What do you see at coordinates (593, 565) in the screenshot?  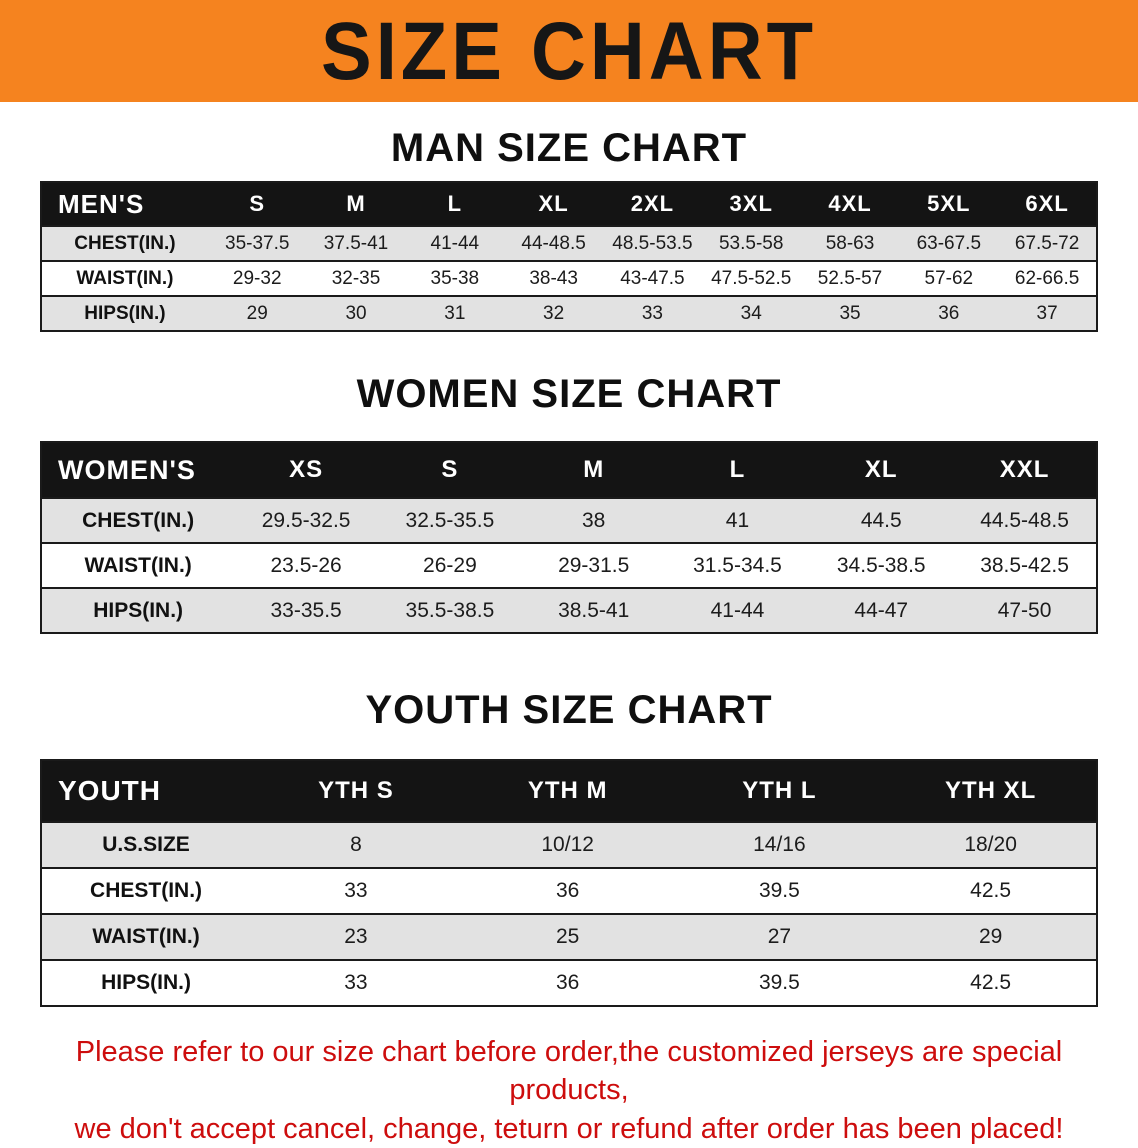 I see `value-cell: 29-31.5` at bounding box center [593, 565].